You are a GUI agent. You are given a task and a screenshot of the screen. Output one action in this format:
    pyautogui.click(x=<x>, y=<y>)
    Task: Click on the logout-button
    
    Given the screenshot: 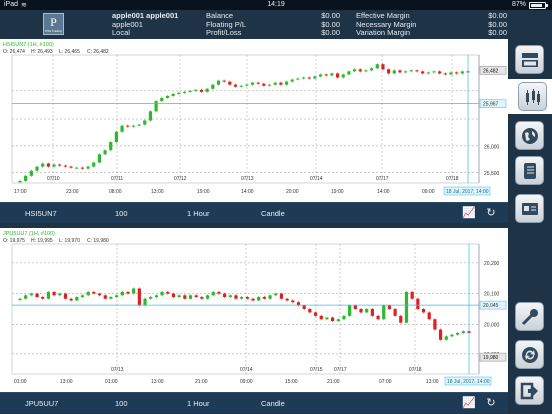 What is the action you would take?
    pyautogui.click(x=529, y=390)
    